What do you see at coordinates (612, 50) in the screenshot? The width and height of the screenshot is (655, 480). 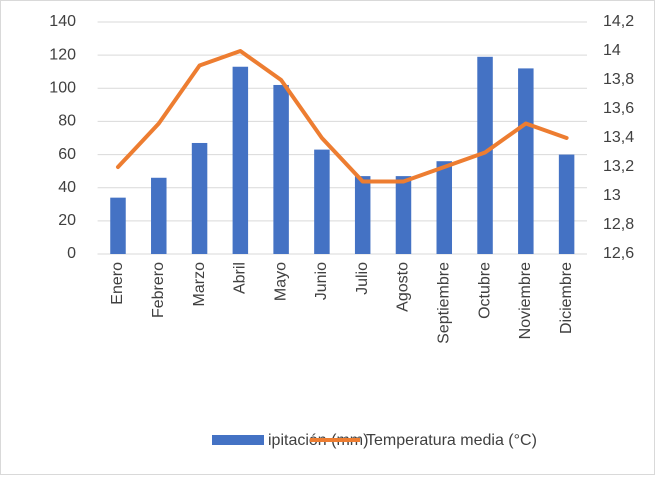 I see `y2-tick-label: 14` at bounding box center [612, 50].